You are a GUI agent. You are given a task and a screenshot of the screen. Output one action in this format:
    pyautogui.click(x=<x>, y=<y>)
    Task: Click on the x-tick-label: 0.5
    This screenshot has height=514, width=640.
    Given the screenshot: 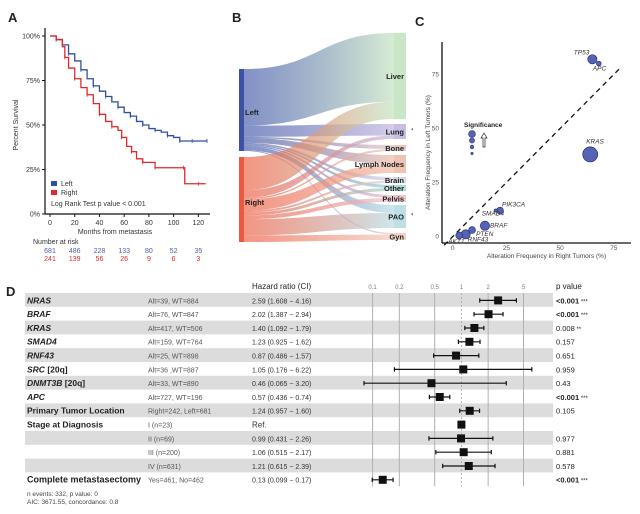 What is the action you would take?
    pyautogui.click(x=435, y=288)
    